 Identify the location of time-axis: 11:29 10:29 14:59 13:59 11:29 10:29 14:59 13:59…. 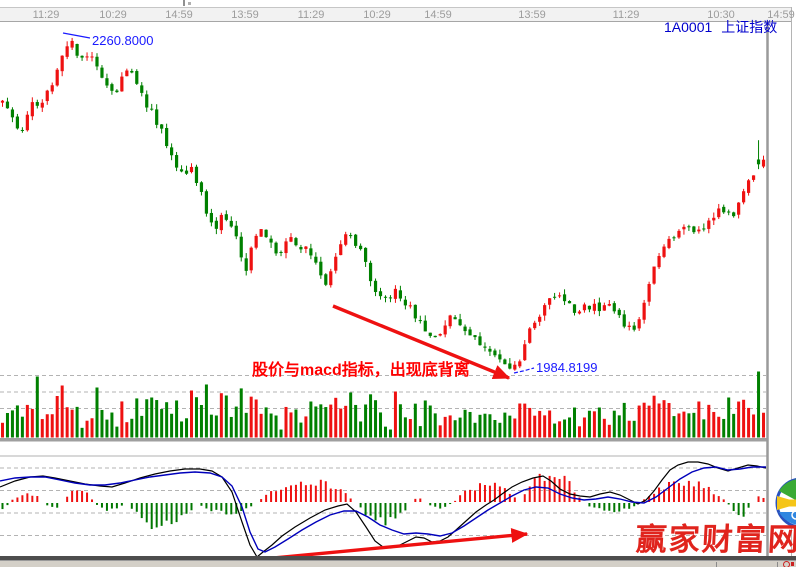
(397, 14).